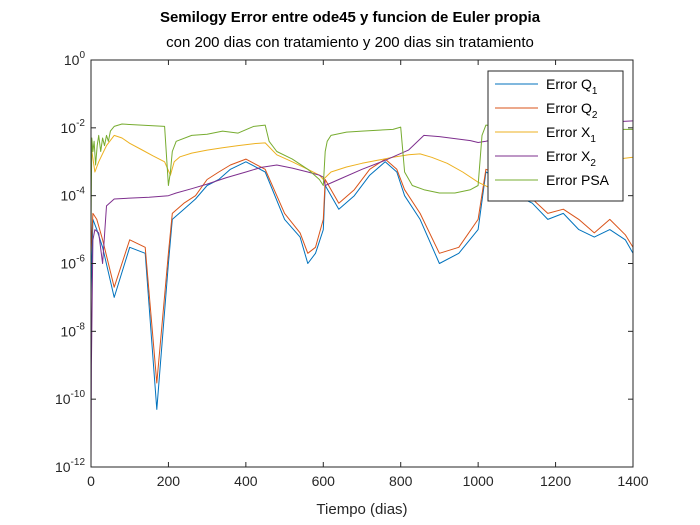  I want to click on y-tick-exponent: -8, so click(80, 326).